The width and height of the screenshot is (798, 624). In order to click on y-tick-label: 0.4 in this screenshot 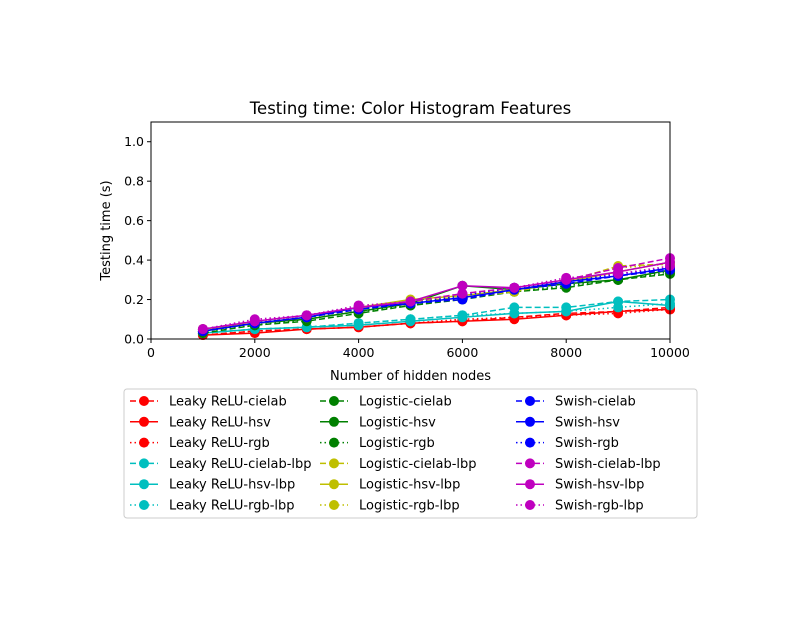, I will do `click(134, 260)`.